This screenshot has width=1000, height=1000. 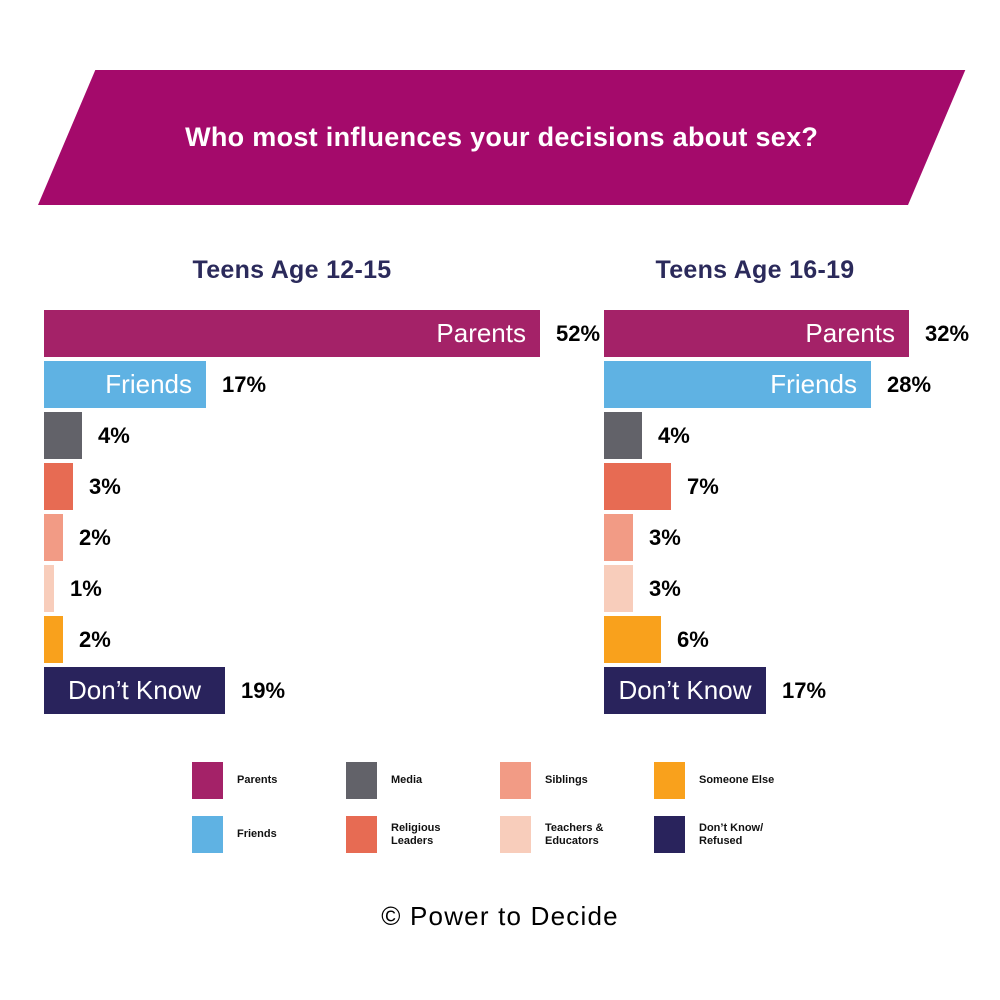 What do you see at coordinates (322, 537) in the screenshot?
I see `bar-row-siblings: 2%` at bounding box center [322, 537].